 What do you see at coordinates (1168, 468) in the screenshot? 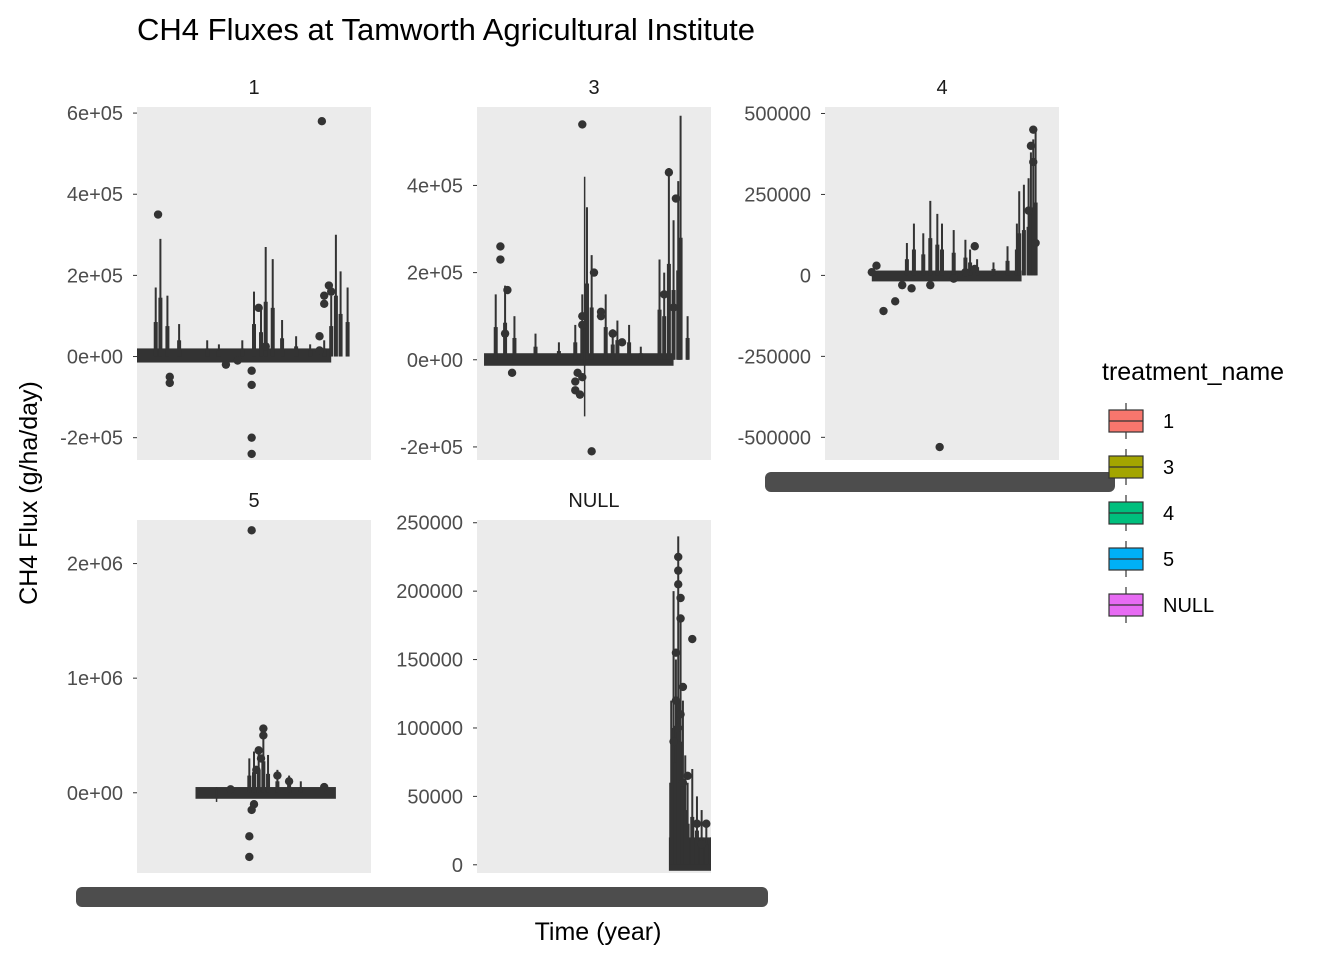
I see `legend-label: 3` at bounding box center [1168, 468].